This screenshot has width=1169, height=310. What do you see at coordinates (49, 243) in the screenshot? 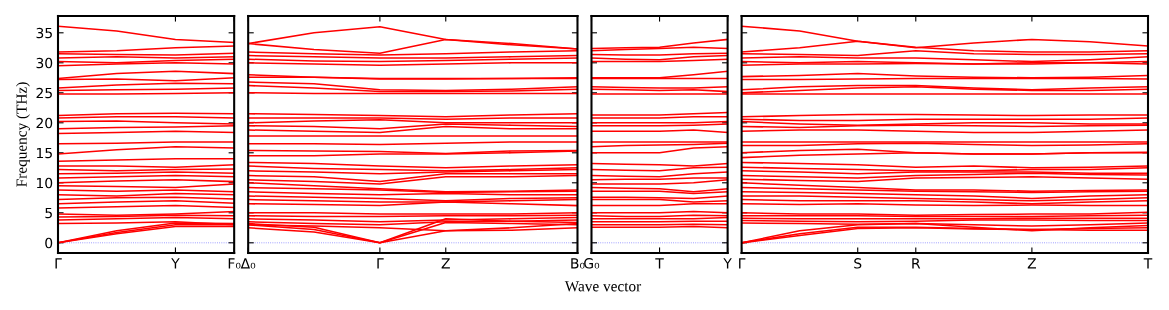
I see `y-tick-label: 0` at bounding box center [49, 243].